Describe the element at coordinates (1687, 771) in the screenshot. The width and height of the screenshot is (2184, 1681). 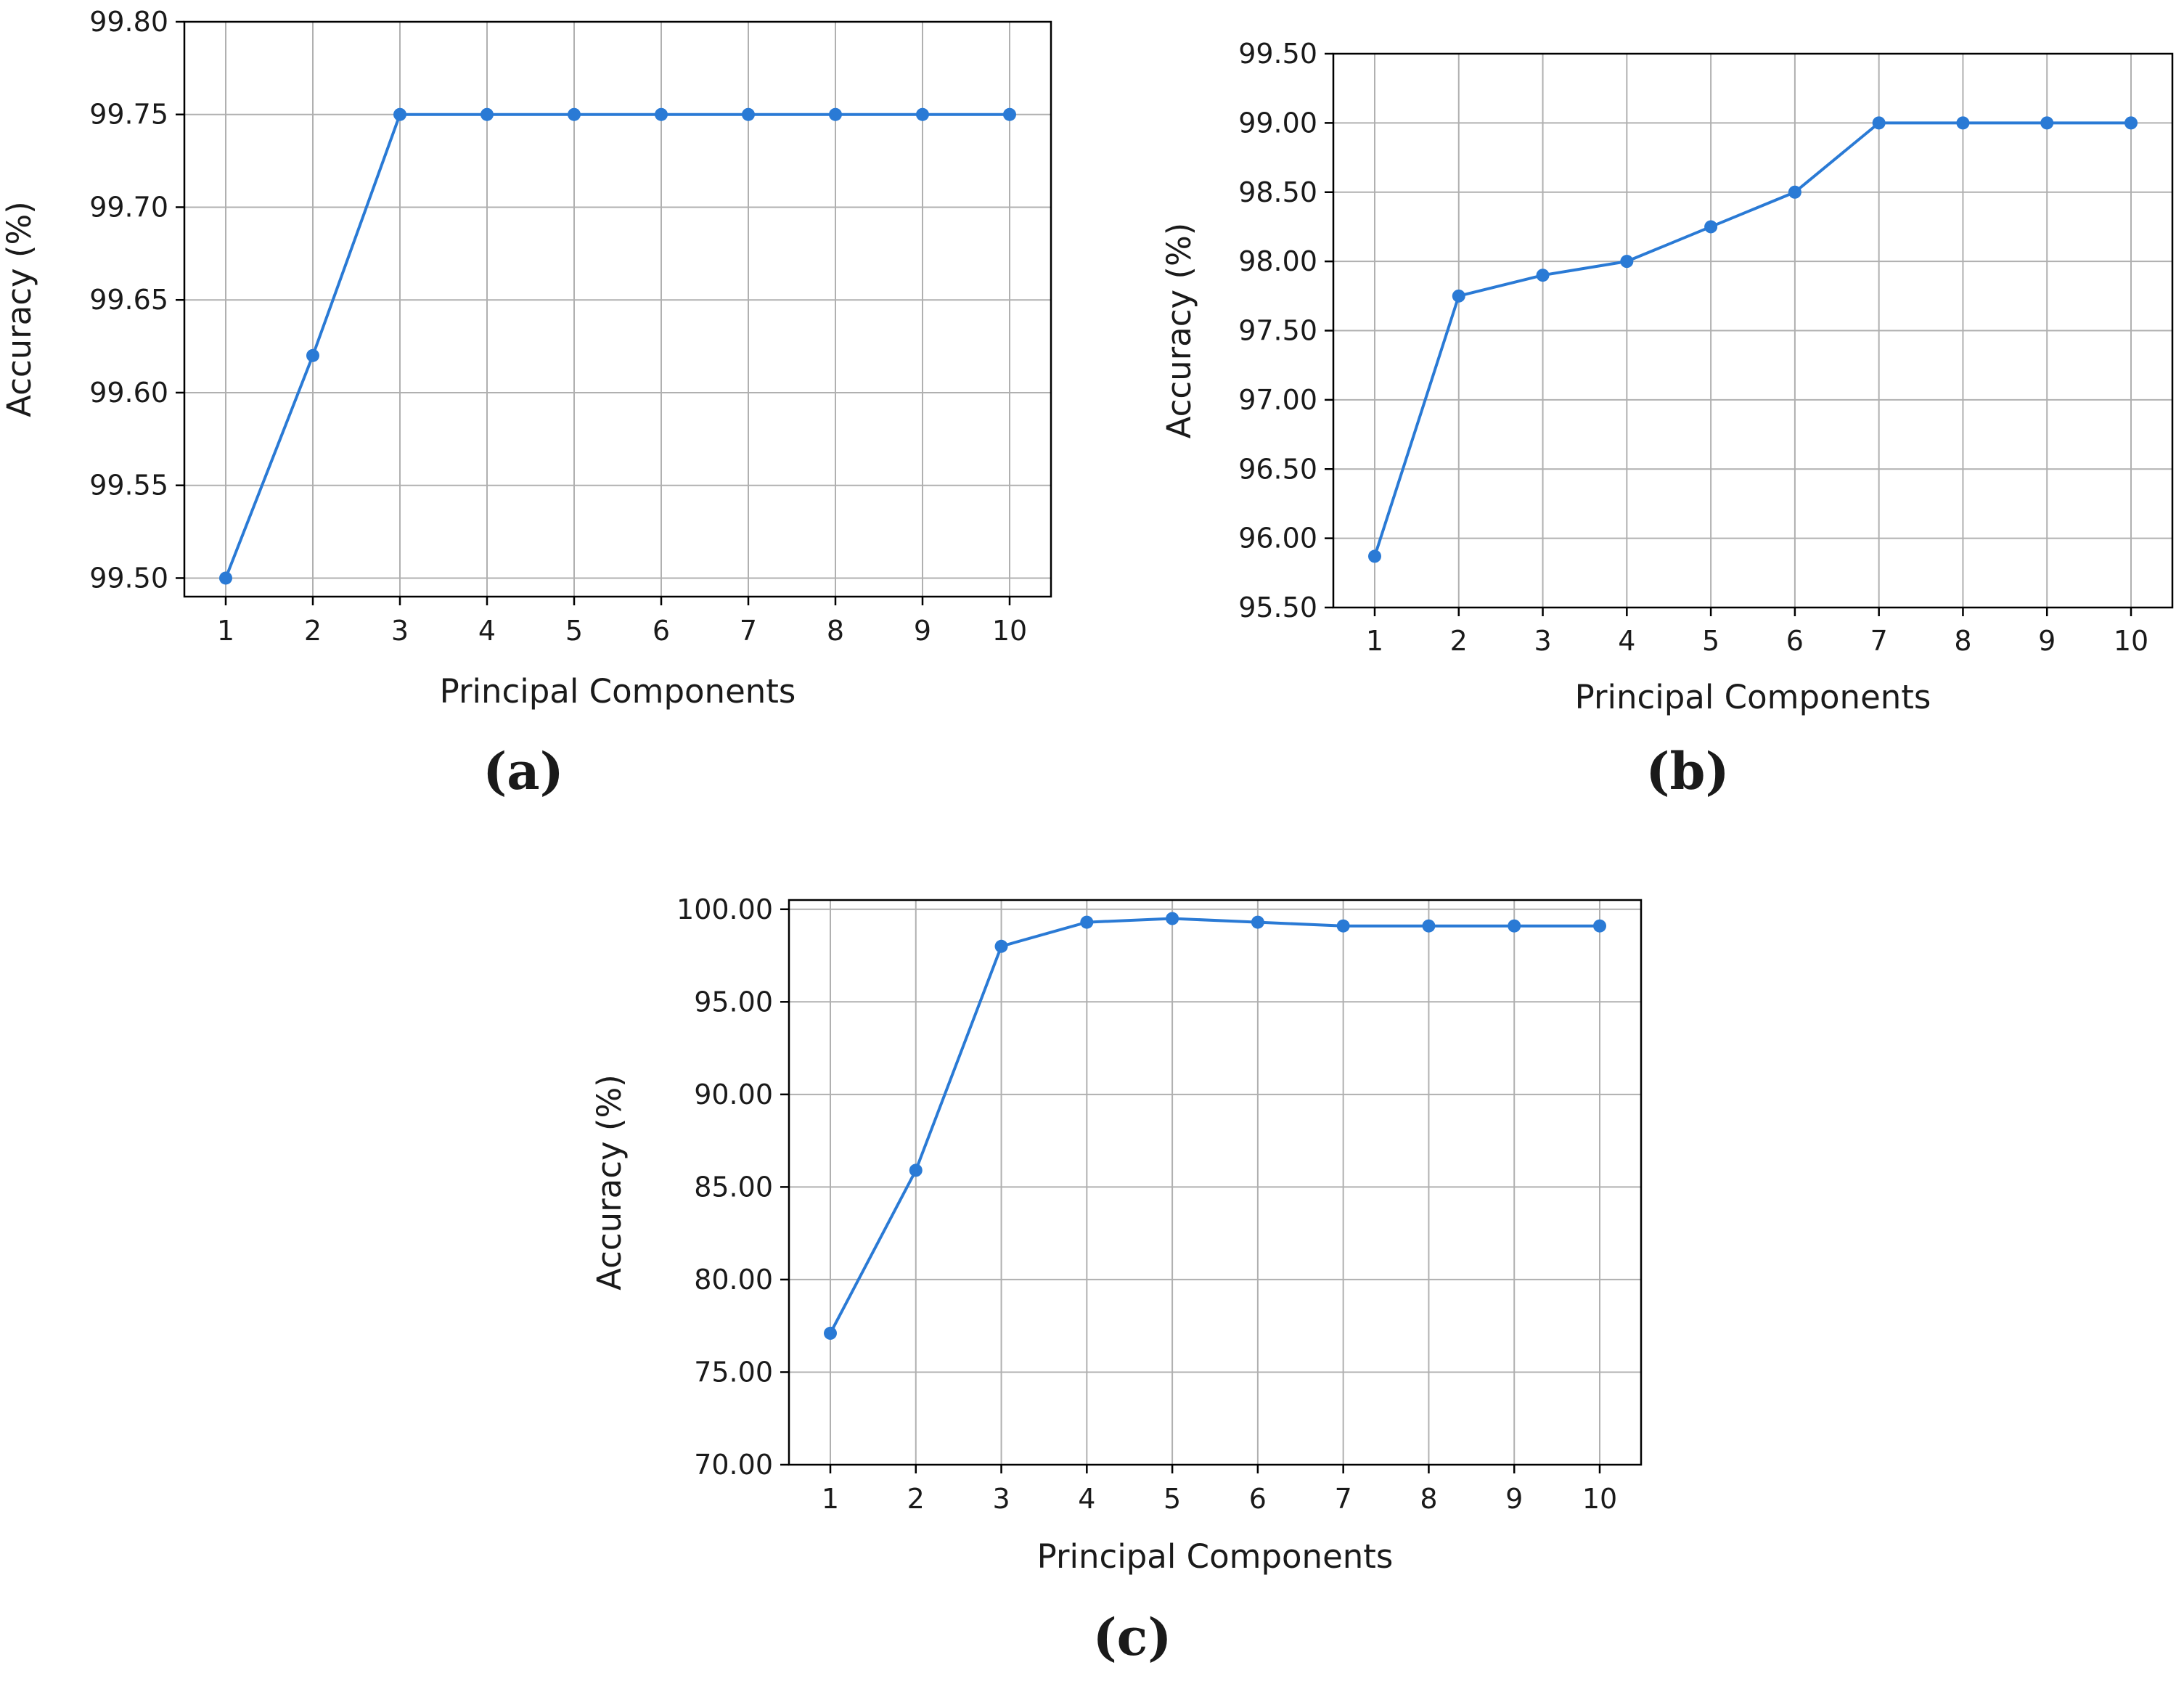
I see `panel-label: (b)` at that location.